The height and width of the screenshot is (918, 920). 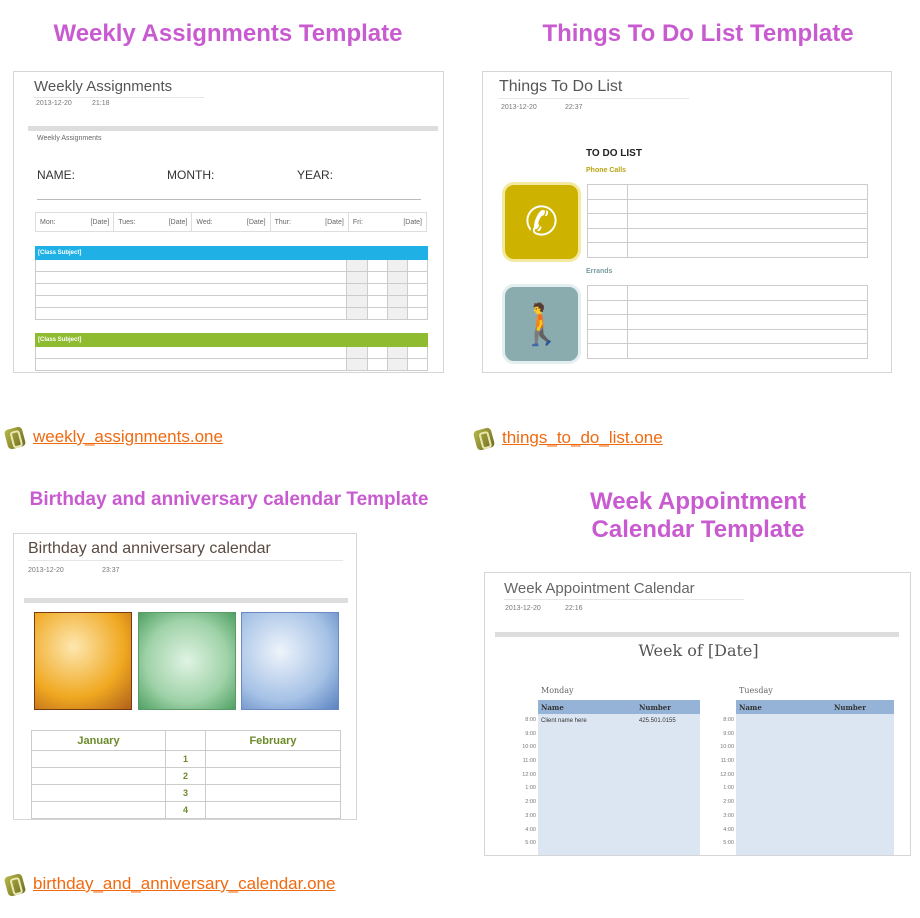 What do you see at coordinates (74, 222) in the screenshot?
I see `day-cell: Mon: [Date]` at bounding box center [74, 222].